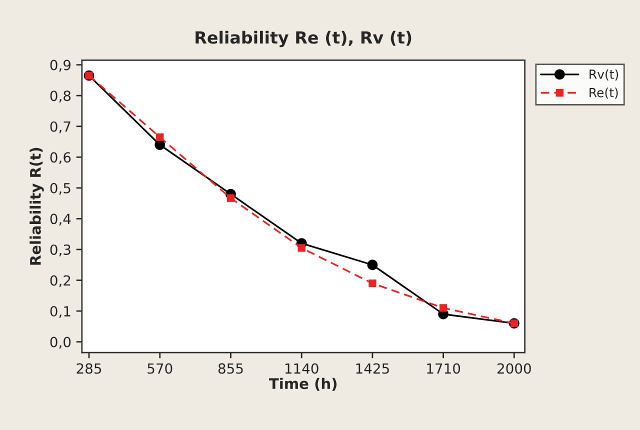 This screenshot has height=430, width=640. I want to click on y-tick-label: 0,8, so click(60, 96).